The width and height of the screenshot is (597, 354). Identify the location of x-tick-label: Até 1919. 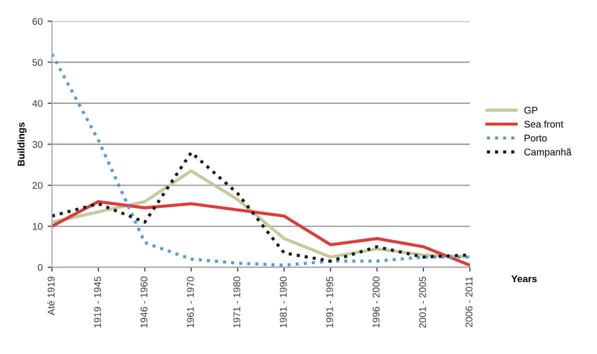
(51, 296).